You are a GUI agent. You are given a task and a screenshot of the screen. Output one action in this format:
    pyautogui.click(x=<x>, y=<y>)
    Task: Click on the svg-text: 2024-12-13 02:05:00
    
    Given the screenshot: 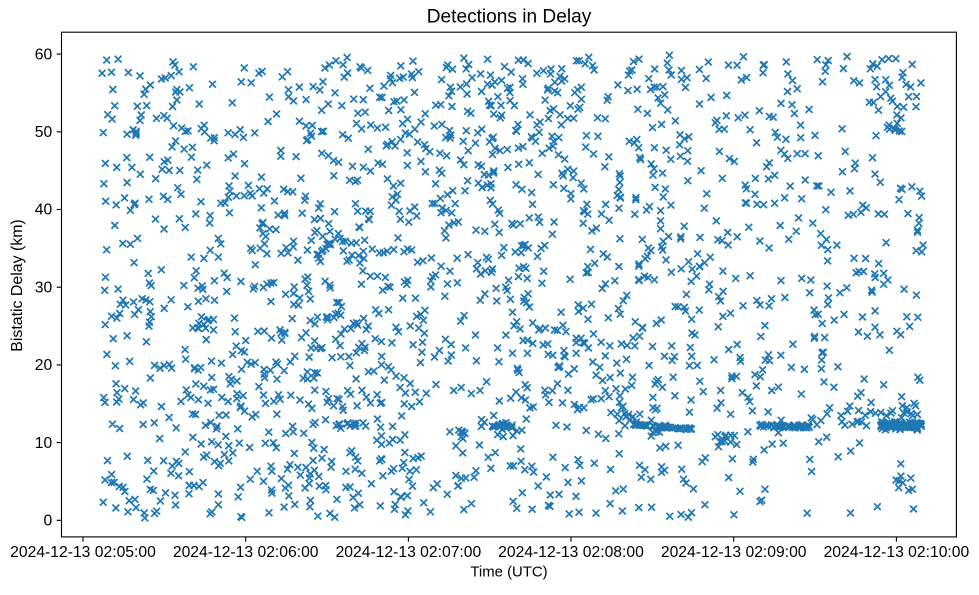 What is the action you would take?
    pyautogui.click(x=83, y=552)
    